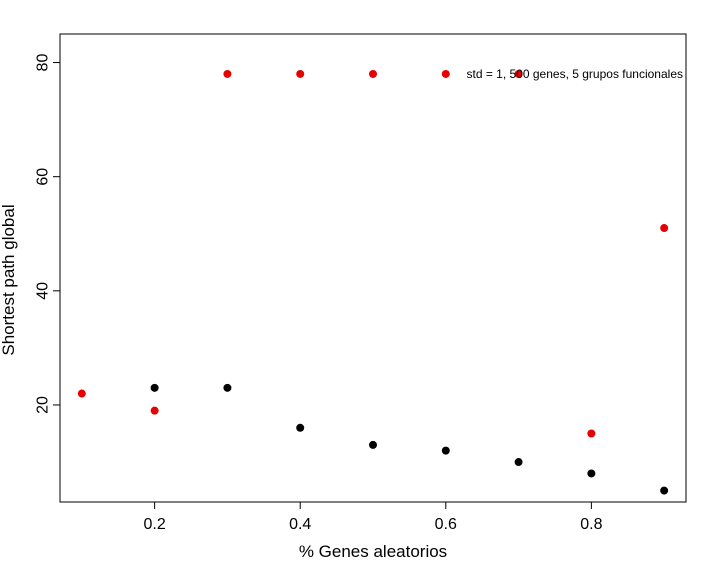 Image resolution: width=720 pixels, height=576 pixels. I want to click on x-tick-label: 0.4, so click(300, 524).